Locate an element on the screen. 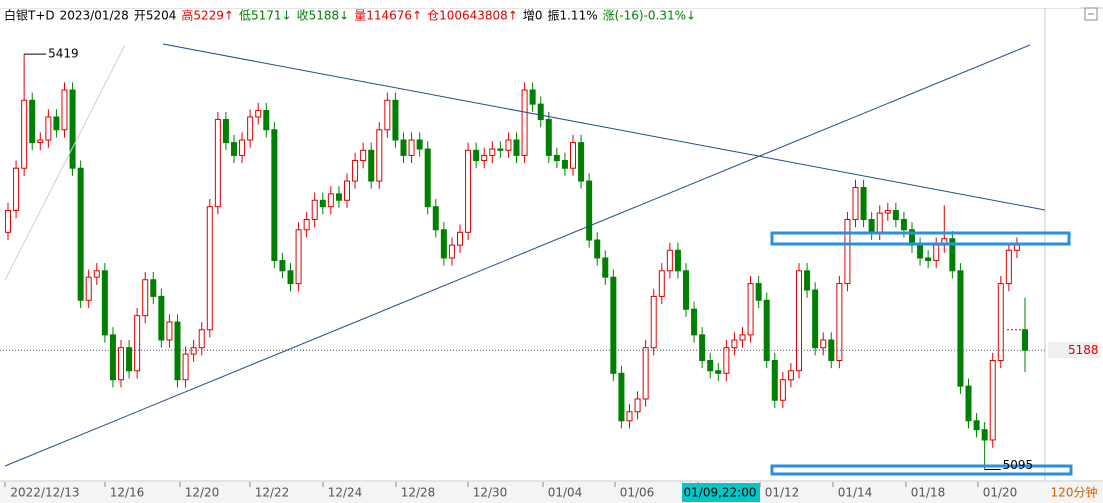 The height and width of the screenshot is (503, 1103). trend-line-faint is located at coordinates (65, 162).